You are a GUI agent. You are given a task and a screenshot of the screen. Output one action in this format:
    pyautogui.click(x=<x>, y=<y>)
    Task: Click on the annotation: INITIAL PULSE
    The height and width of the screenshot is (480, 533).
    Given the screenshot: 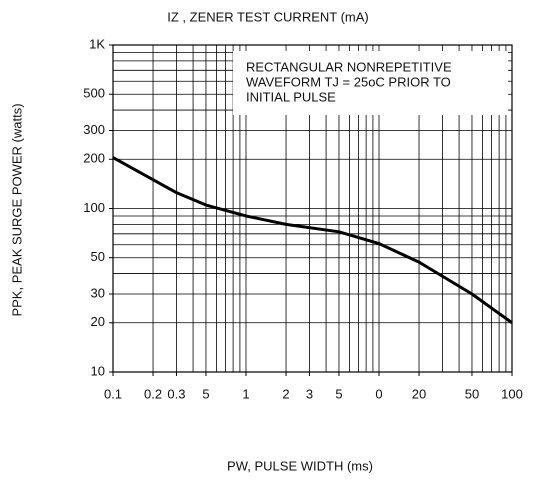 What is the action you would take?
    pyautogui.click(x=291, y=96)
    